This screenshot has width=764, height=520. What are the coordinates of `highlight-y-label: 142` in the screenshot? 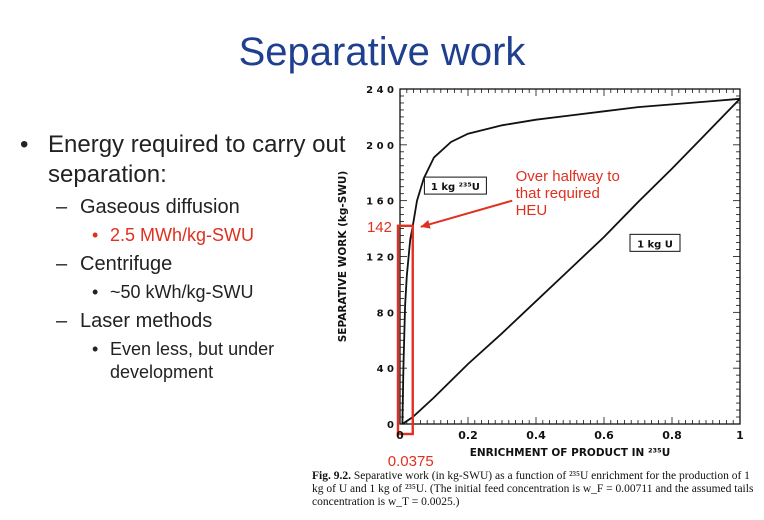 It's located at (379, 227).